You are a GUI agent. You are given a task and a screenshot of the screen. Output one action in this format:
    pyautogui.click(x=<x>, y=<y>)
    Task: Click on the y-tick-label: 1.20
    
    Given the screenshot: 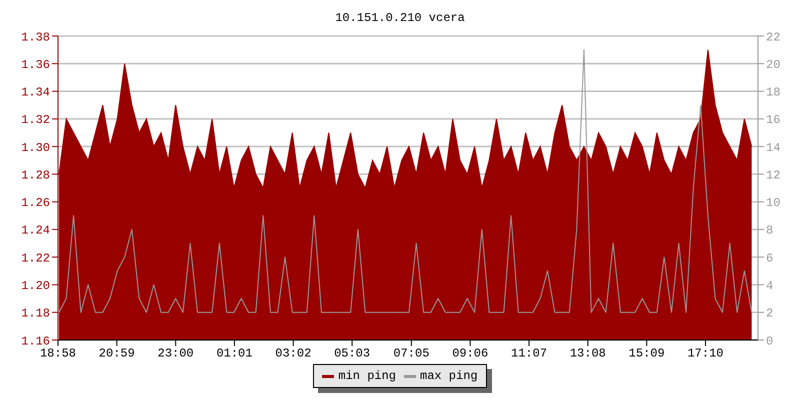 What is the action you would take?
    pyautogui.click(x=35, y=285)
    